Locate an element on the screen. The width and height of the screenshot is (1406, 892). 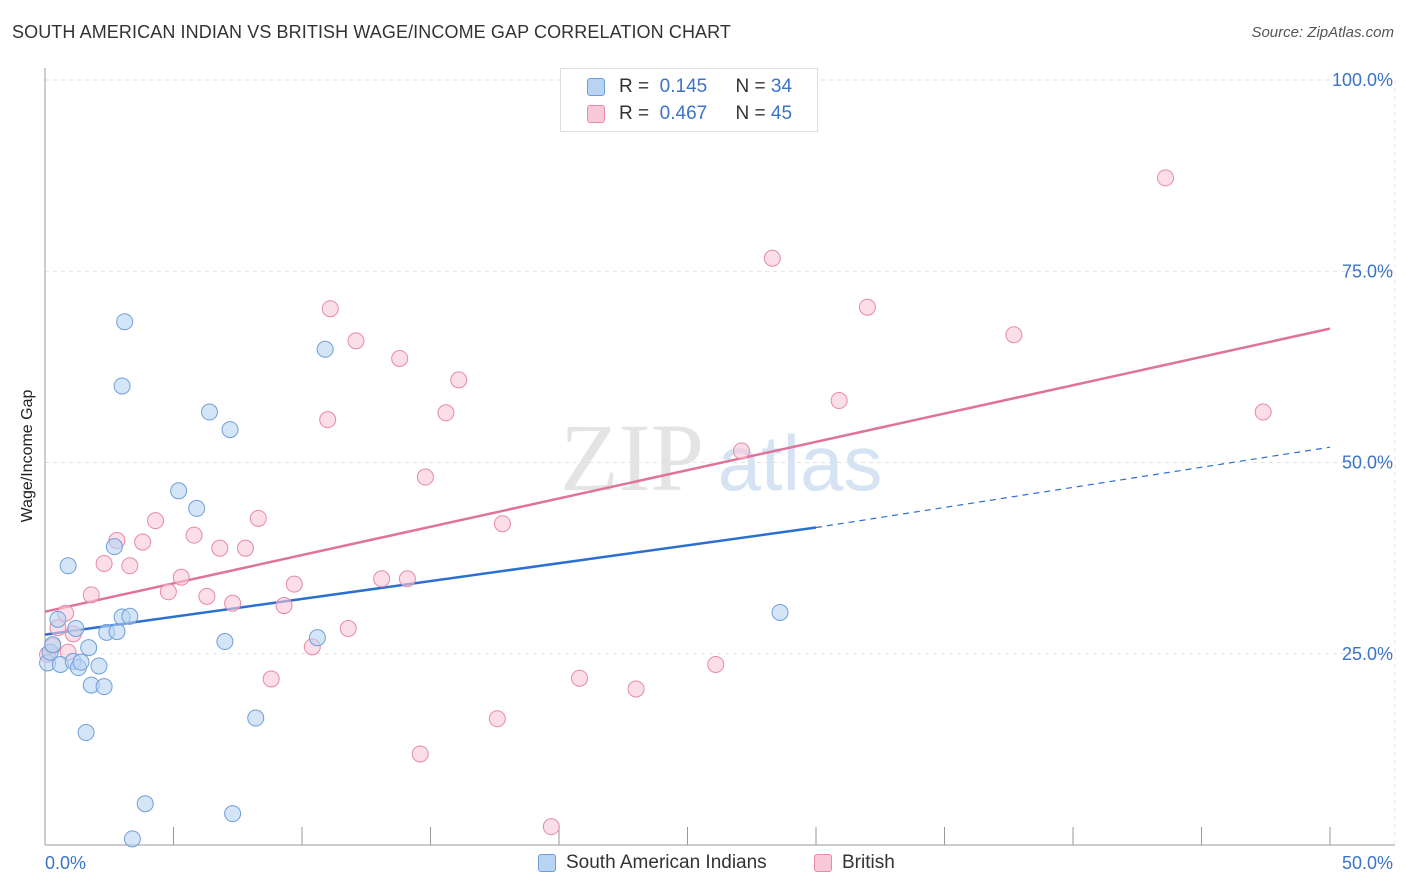
y-tick-label: 100.0% is located at coordinates (1362, 80).